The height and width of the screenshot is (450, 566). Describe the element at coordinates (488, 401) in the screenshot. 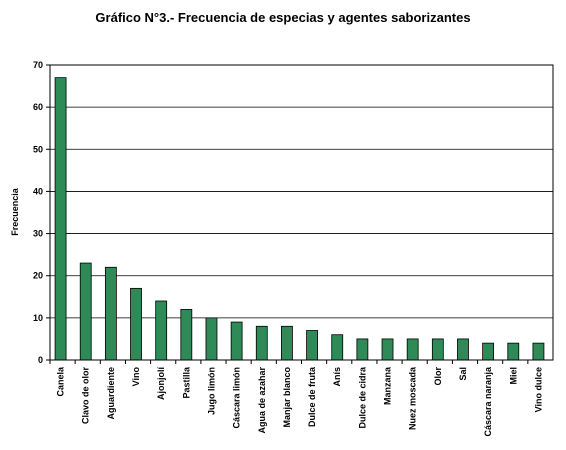

I see `x-tick-label: Cáscara naranja` at that location.